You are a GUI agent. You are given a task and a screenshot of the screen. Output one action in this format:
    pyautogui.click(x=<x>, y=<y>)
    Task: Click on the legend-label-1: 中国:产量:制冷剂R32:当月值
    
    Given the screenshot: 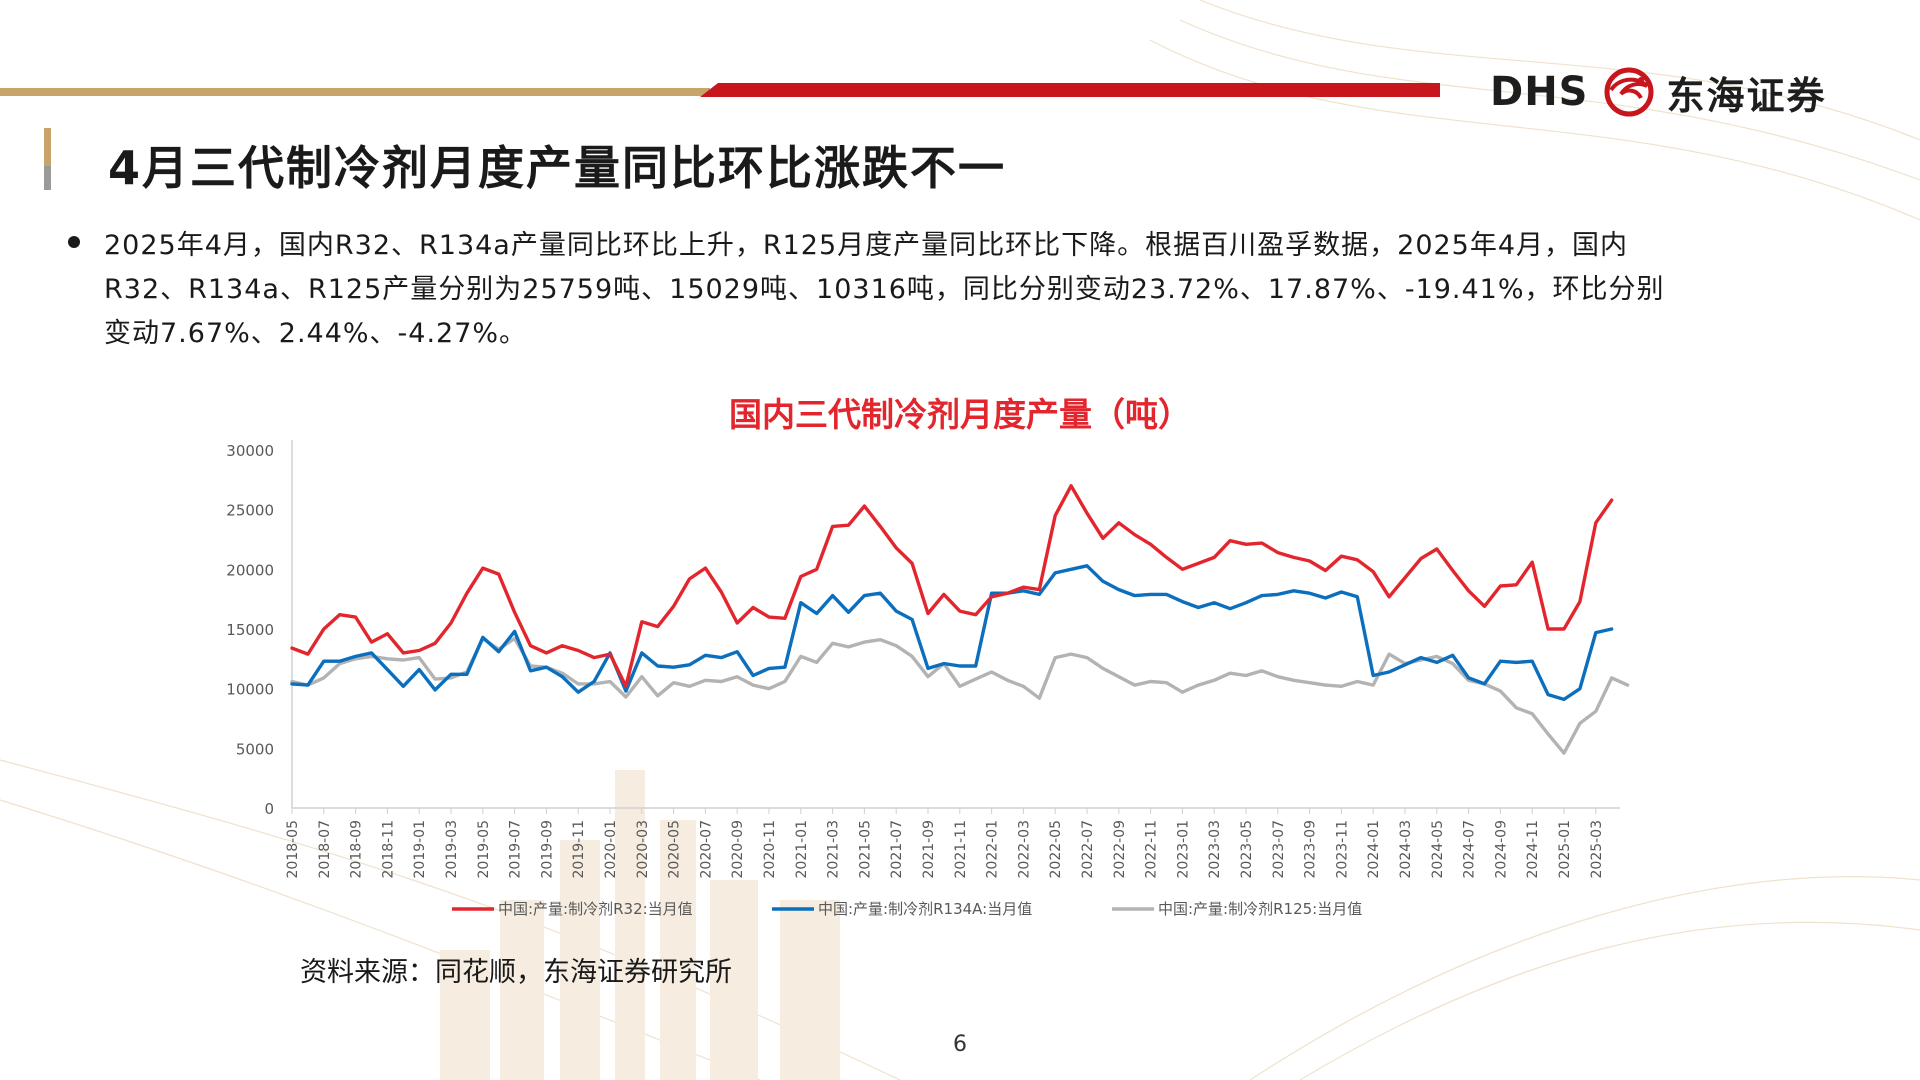 What is the action you would take?
    pyautogui.click(x=595, y=909)
    